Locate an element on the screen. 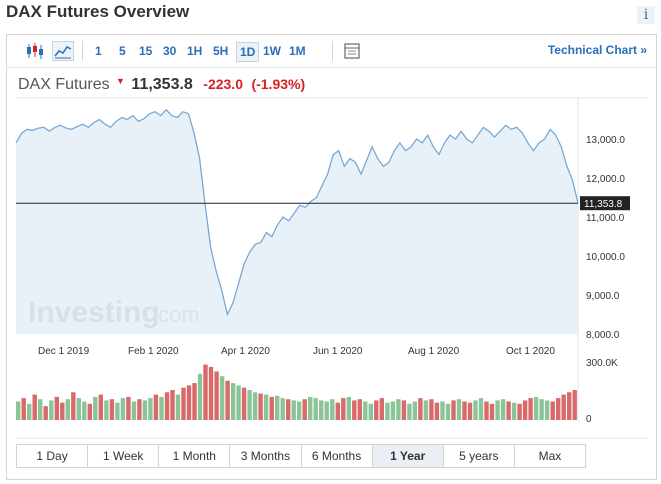 The height and width of the screenshot is (484, 661). current-price-label: 11,353.8 is located at coordinates (603, 204).